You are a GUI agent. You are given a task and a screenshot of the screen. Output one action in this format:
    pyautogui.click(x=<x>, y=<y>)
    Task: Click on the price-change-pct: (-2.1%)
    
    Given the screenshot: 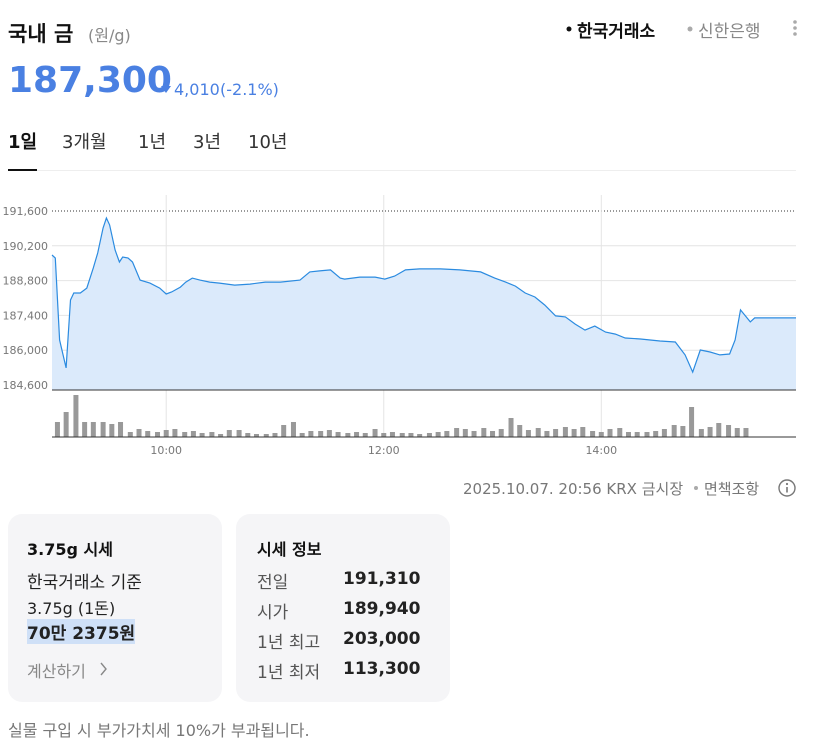 What is the action you would take?
    pyautogui.click(x=249, y=89)
    